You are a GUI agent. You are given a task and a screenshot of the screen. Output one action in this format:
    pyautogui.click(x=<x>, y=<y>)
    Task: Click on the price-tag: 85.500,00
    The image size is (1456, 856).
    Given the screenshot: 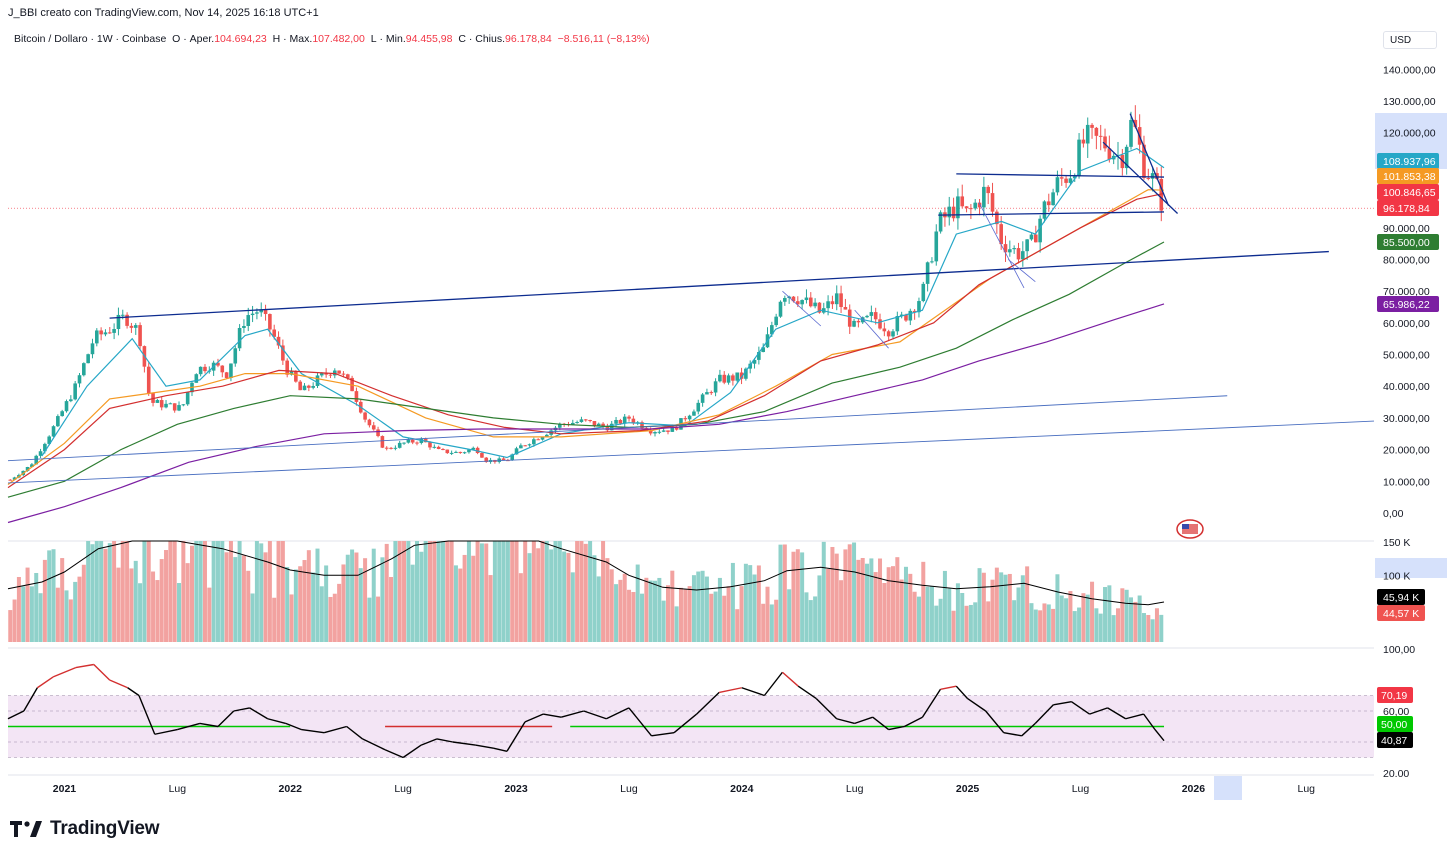 What is the action you would take?
    pyautogui.click(x=1406, y=243)
    